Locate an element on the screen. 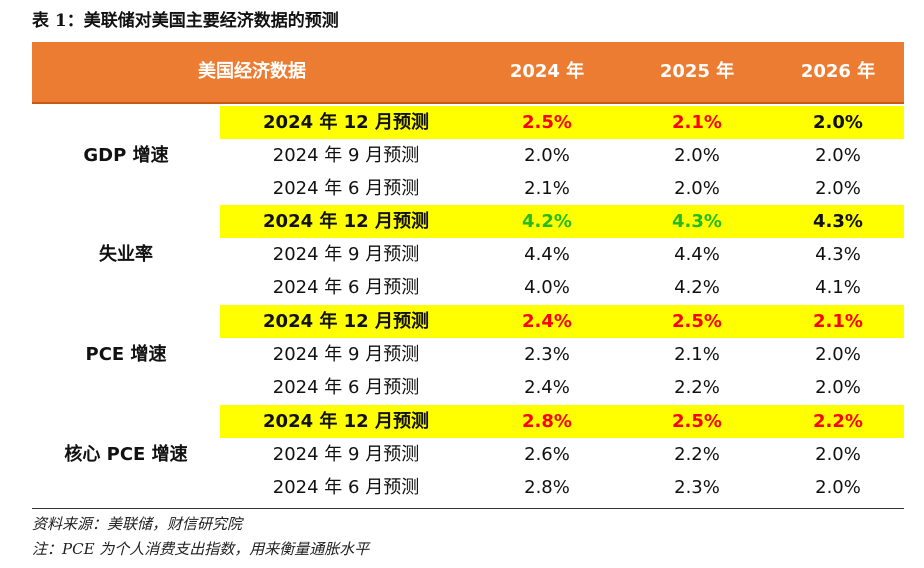 This screenshot has height=568, width=924. header-label: 美国经济数据 is located at coordinates (252, 71).